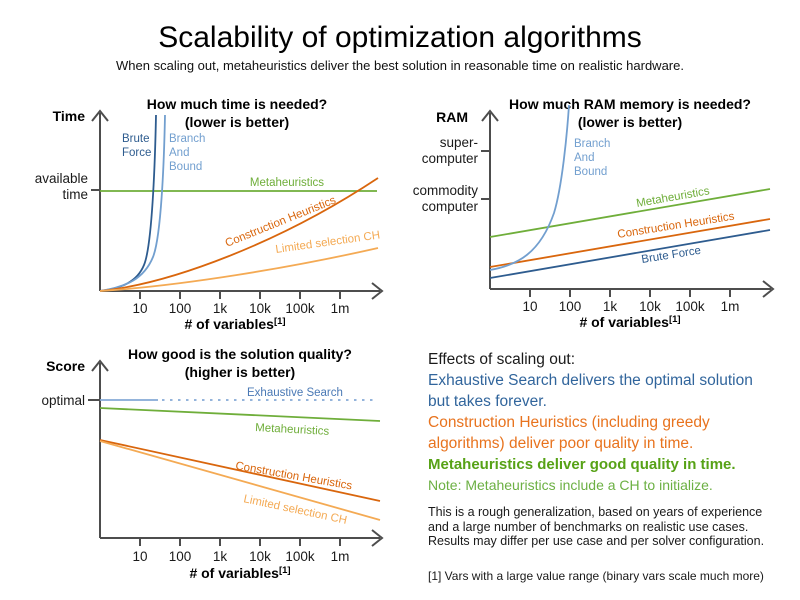 Image resolution: width=800 pixels, height=600 pixels. Describe the element at coordinates (295, 393) in the screenshot. I see `exhaustive-search-label: Exhaustive Search` at that location.